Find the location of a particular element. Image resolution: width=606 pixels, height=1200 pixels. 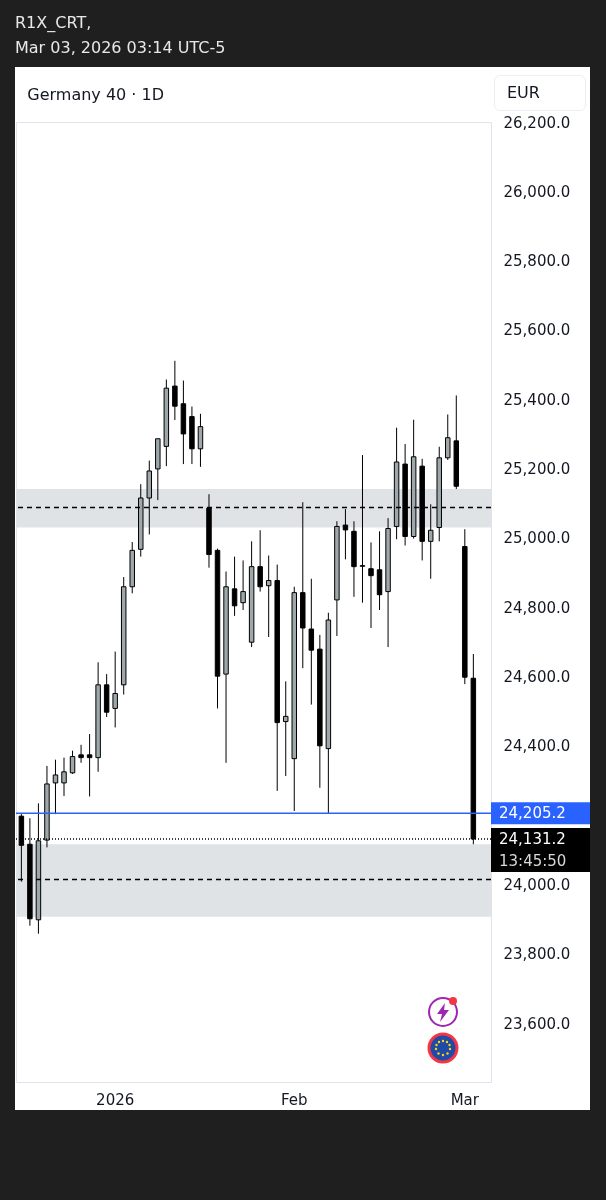

x-tick-label: 2026 is located at coordinates (115, 1099).